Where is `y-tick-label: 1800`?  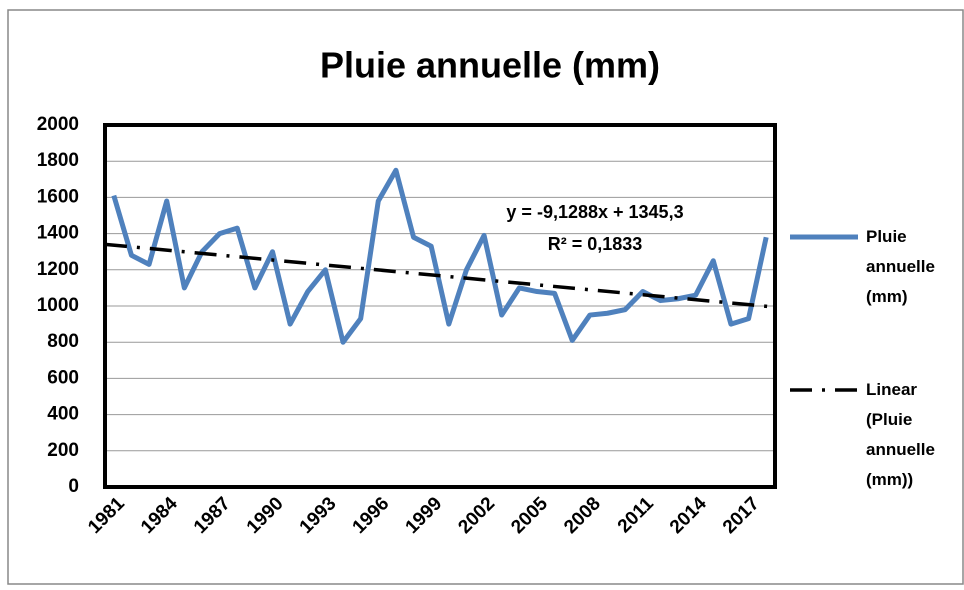 y-tick-label: 1800 is located at coordinates (58, 160).